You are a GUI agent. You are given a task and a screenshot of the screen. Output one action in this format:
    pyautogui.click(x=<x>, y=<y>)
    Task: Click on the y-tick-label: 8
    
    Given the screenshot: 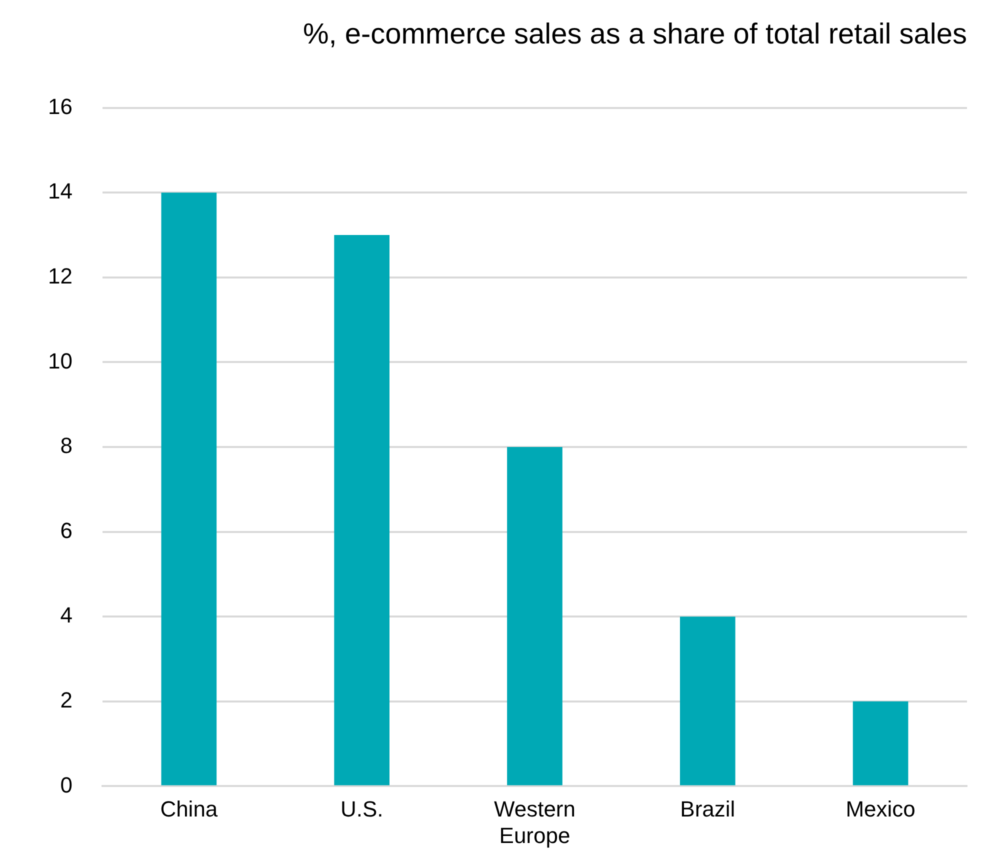 What is the action you would take?
    pyautogui.click(x=66, y=445)
    